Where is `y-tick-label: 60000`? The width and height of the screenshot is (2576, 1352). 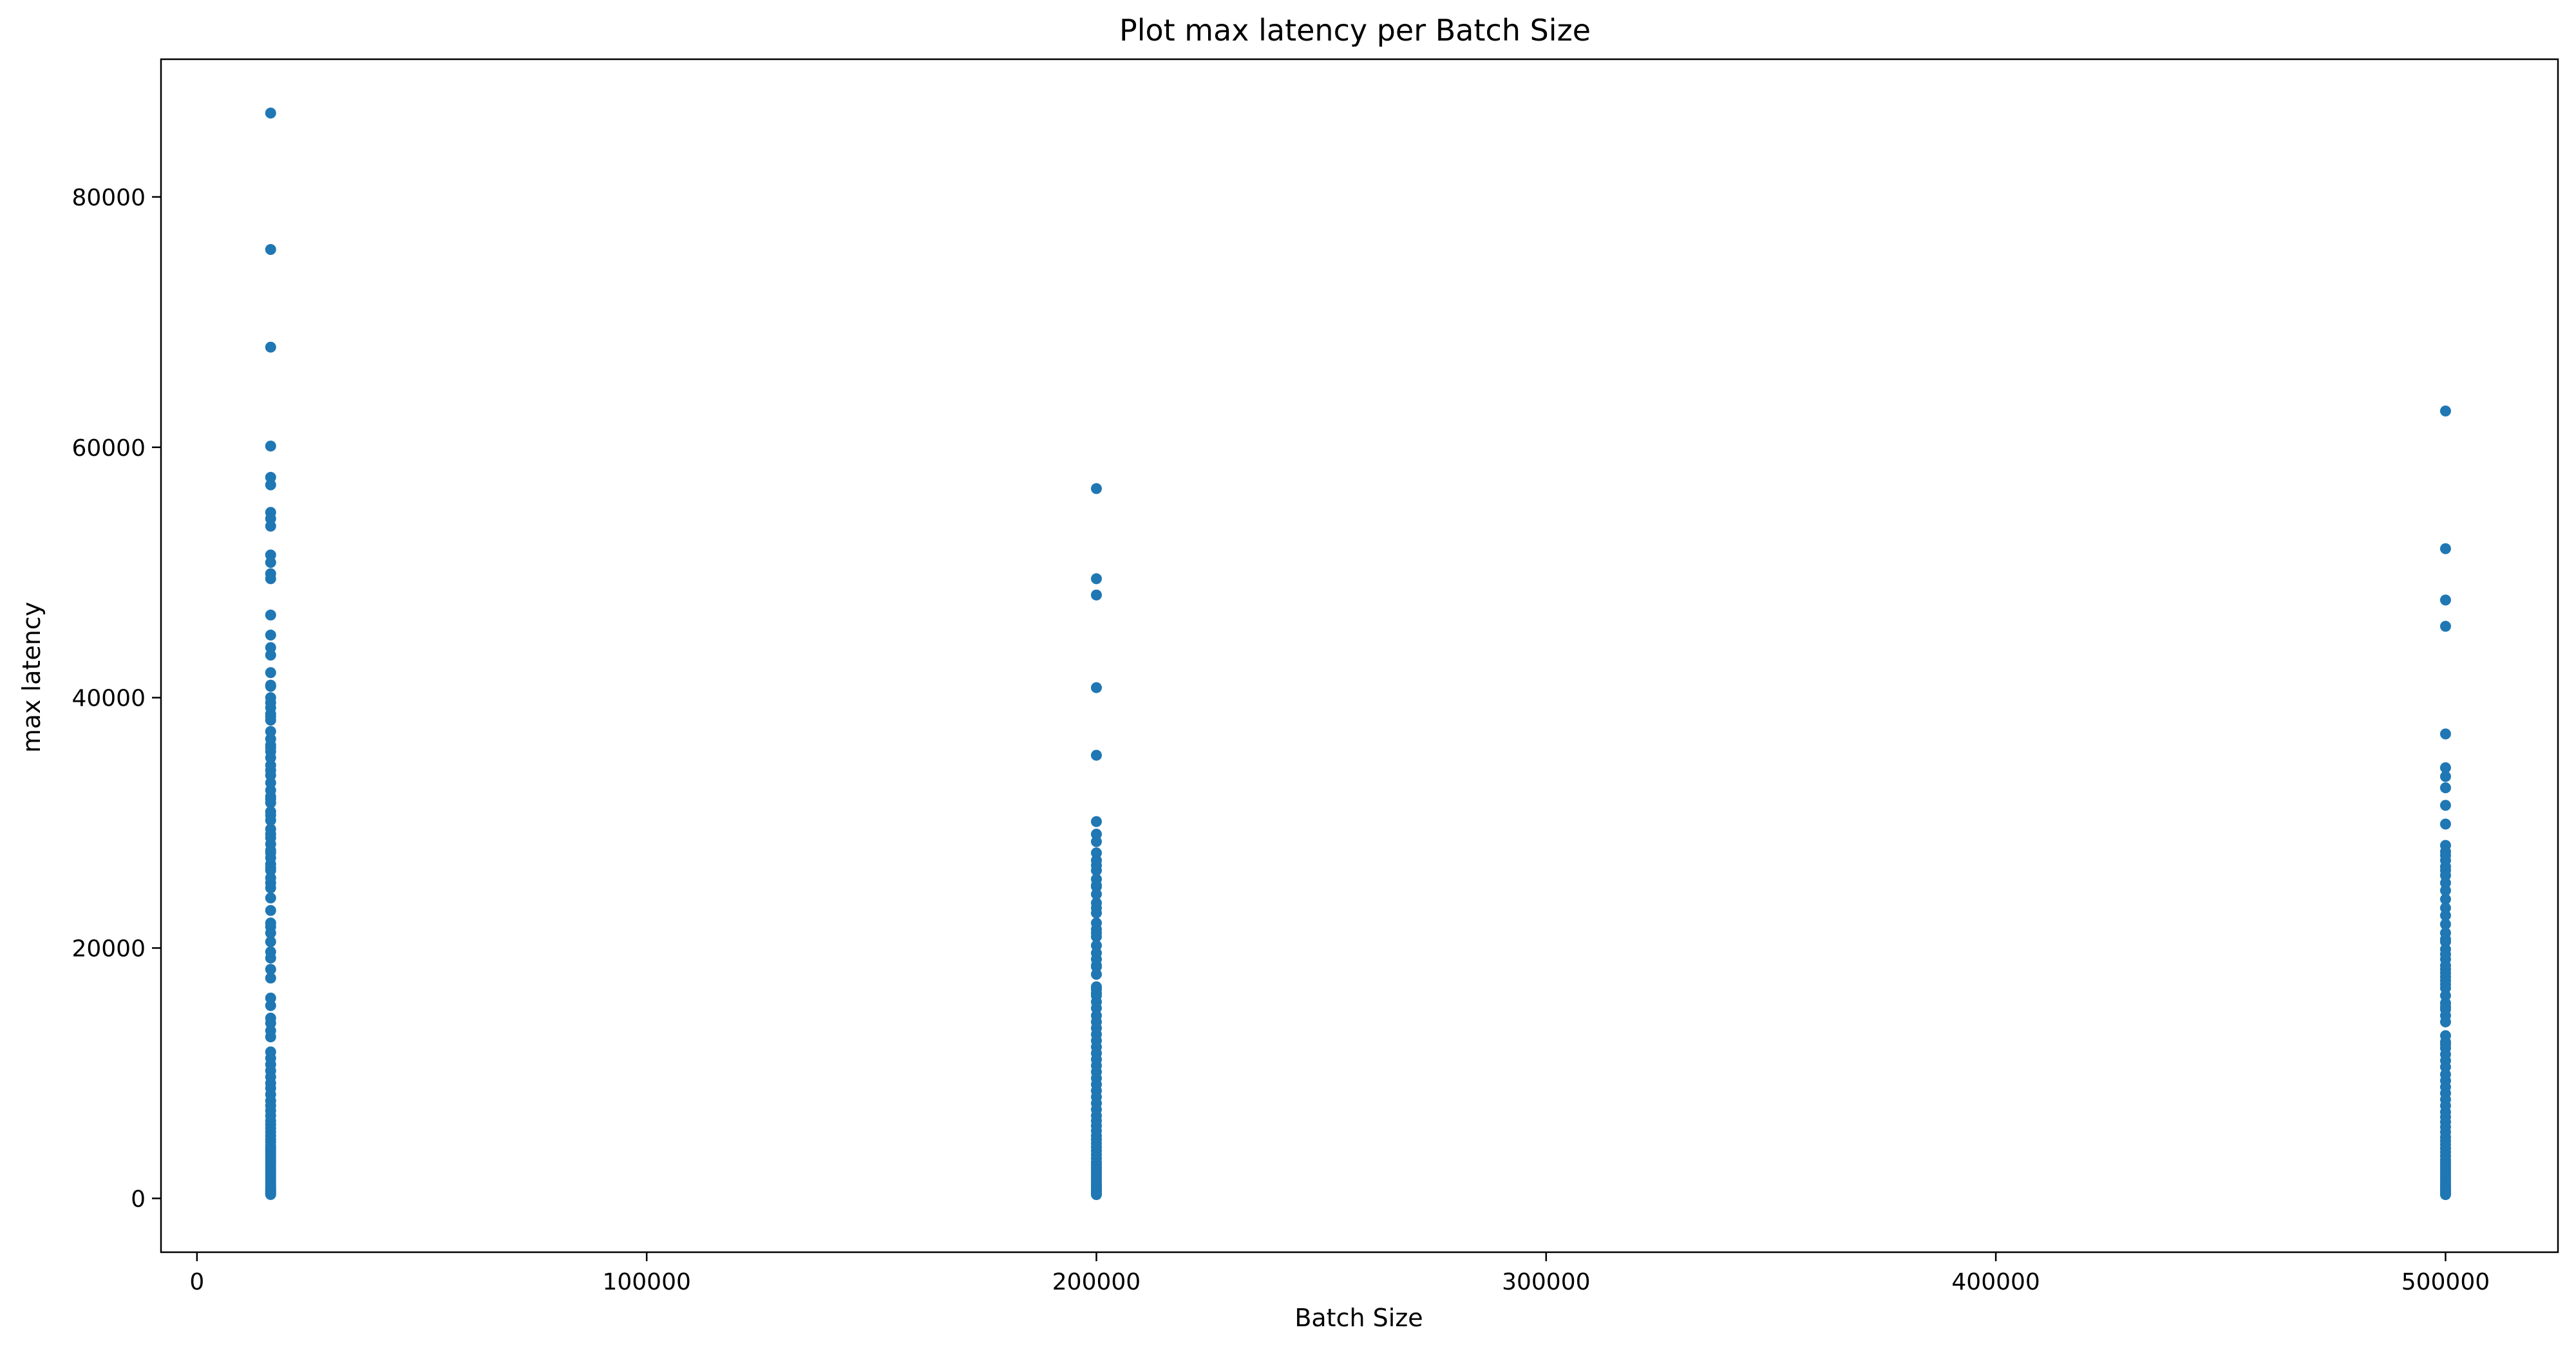
y-tick-label: 60000 is located at coordinates (108, 448).